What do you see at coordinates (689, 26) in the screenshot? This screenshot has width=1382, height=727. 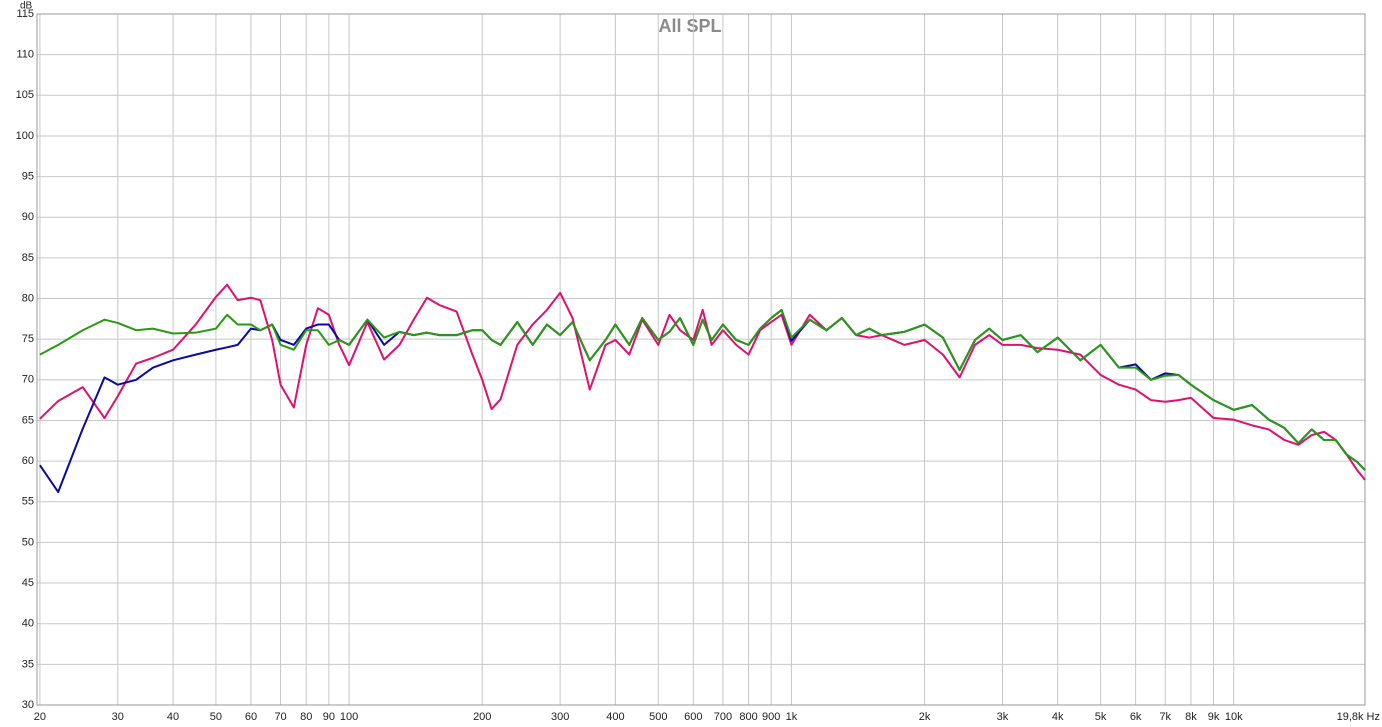 I see `chart-title: All SPL` at bounding box center [689, 26].